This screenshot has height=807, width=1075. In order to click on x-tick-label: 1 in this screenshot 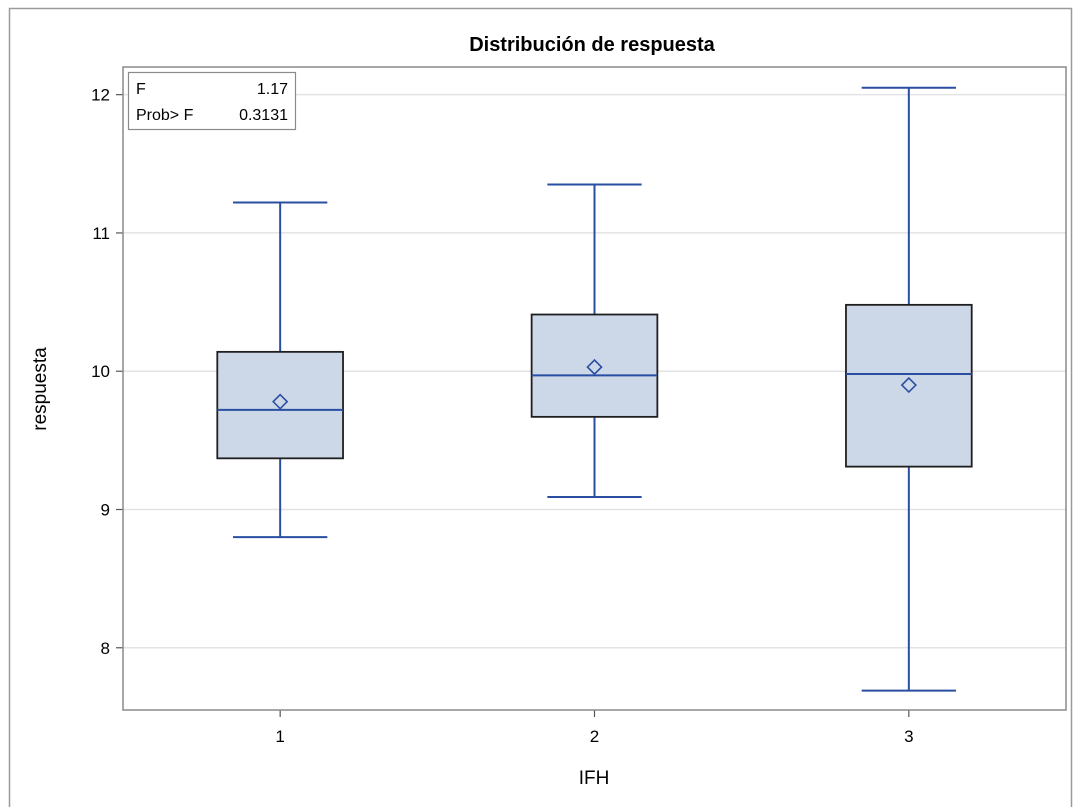, I will do `click(279, 736)`.